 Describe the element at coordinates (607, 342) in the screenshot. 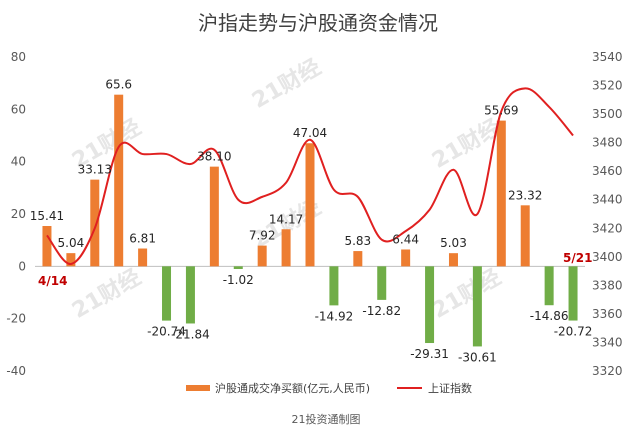

I see `right-tick-label: 3340` at that location.